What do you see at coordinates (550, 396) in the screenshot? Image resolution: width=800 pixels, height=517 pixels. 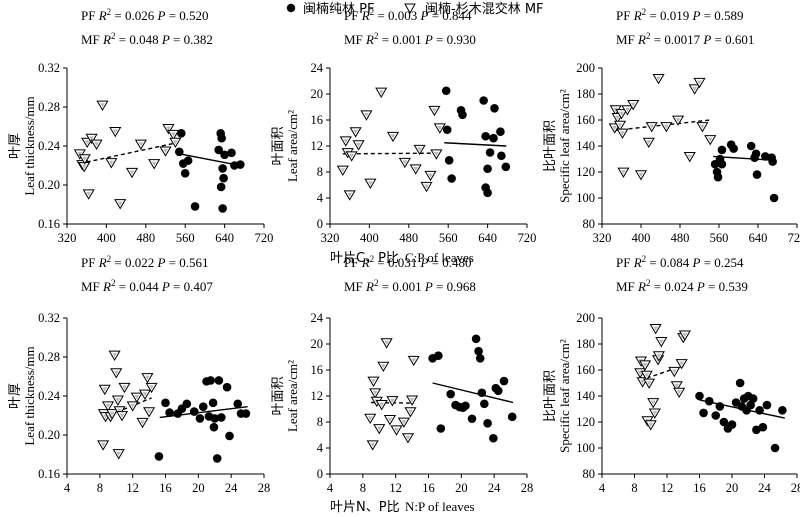 I see `y-label-zh: 比叶面积` at bounding box center [550, 396].